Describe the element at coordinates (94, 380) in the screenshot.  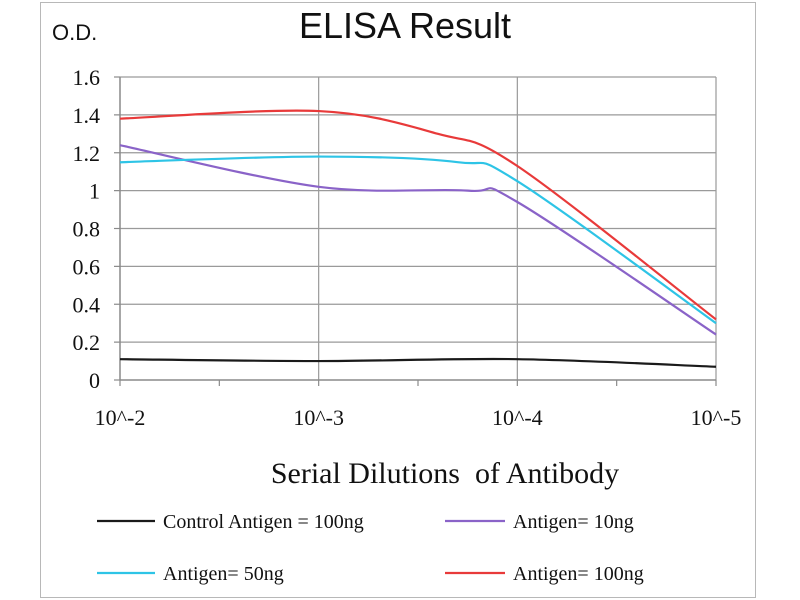
I see `y-tick-label: 0` at that location.